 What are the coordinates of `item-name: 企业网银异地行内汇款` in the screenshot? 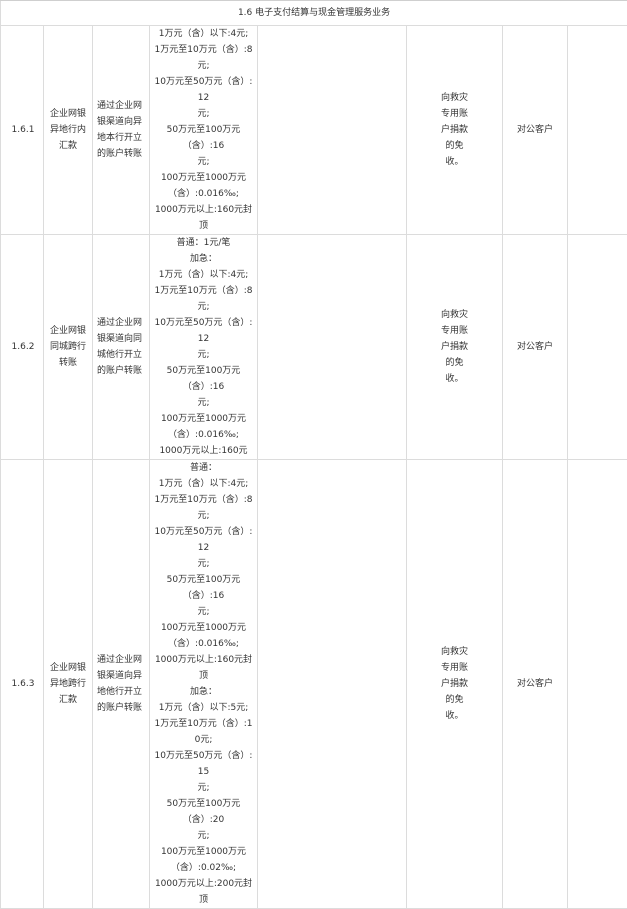 It's located at (68, 130).